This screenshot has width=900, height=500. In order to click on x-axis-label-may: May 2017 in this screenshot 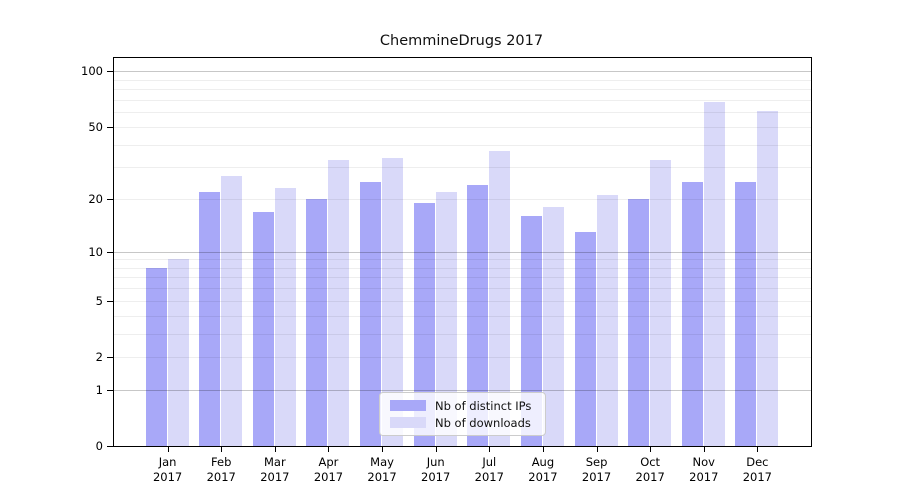, I will do `click(382, 469)`.